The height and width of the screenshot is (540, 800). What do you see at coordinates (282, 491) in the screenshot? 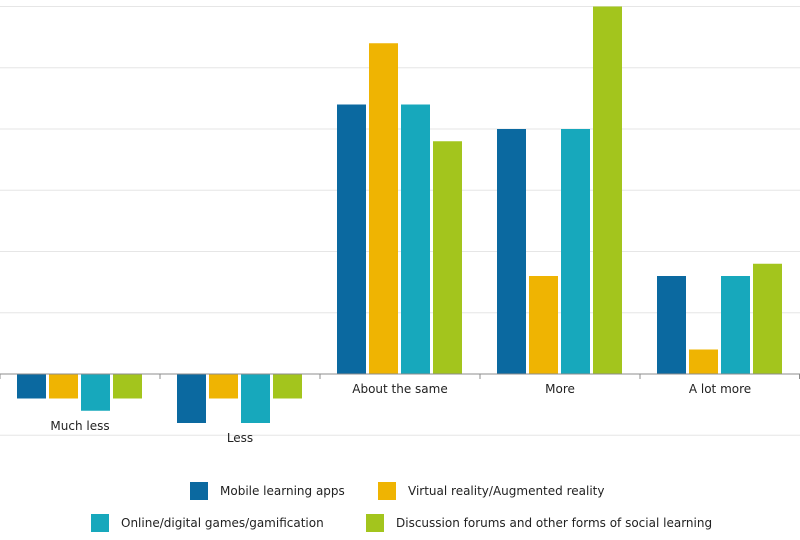
I see `legend-label: Mobile learning apps` at bounding box center [282, 491].